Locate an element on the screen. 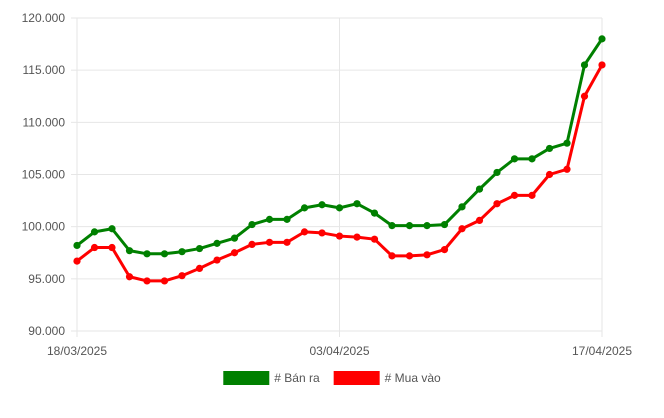 Image resolution: width=664 pixels, height=418 pixels. y-tick-label: 115.000 is located at coordinates (44, 70).